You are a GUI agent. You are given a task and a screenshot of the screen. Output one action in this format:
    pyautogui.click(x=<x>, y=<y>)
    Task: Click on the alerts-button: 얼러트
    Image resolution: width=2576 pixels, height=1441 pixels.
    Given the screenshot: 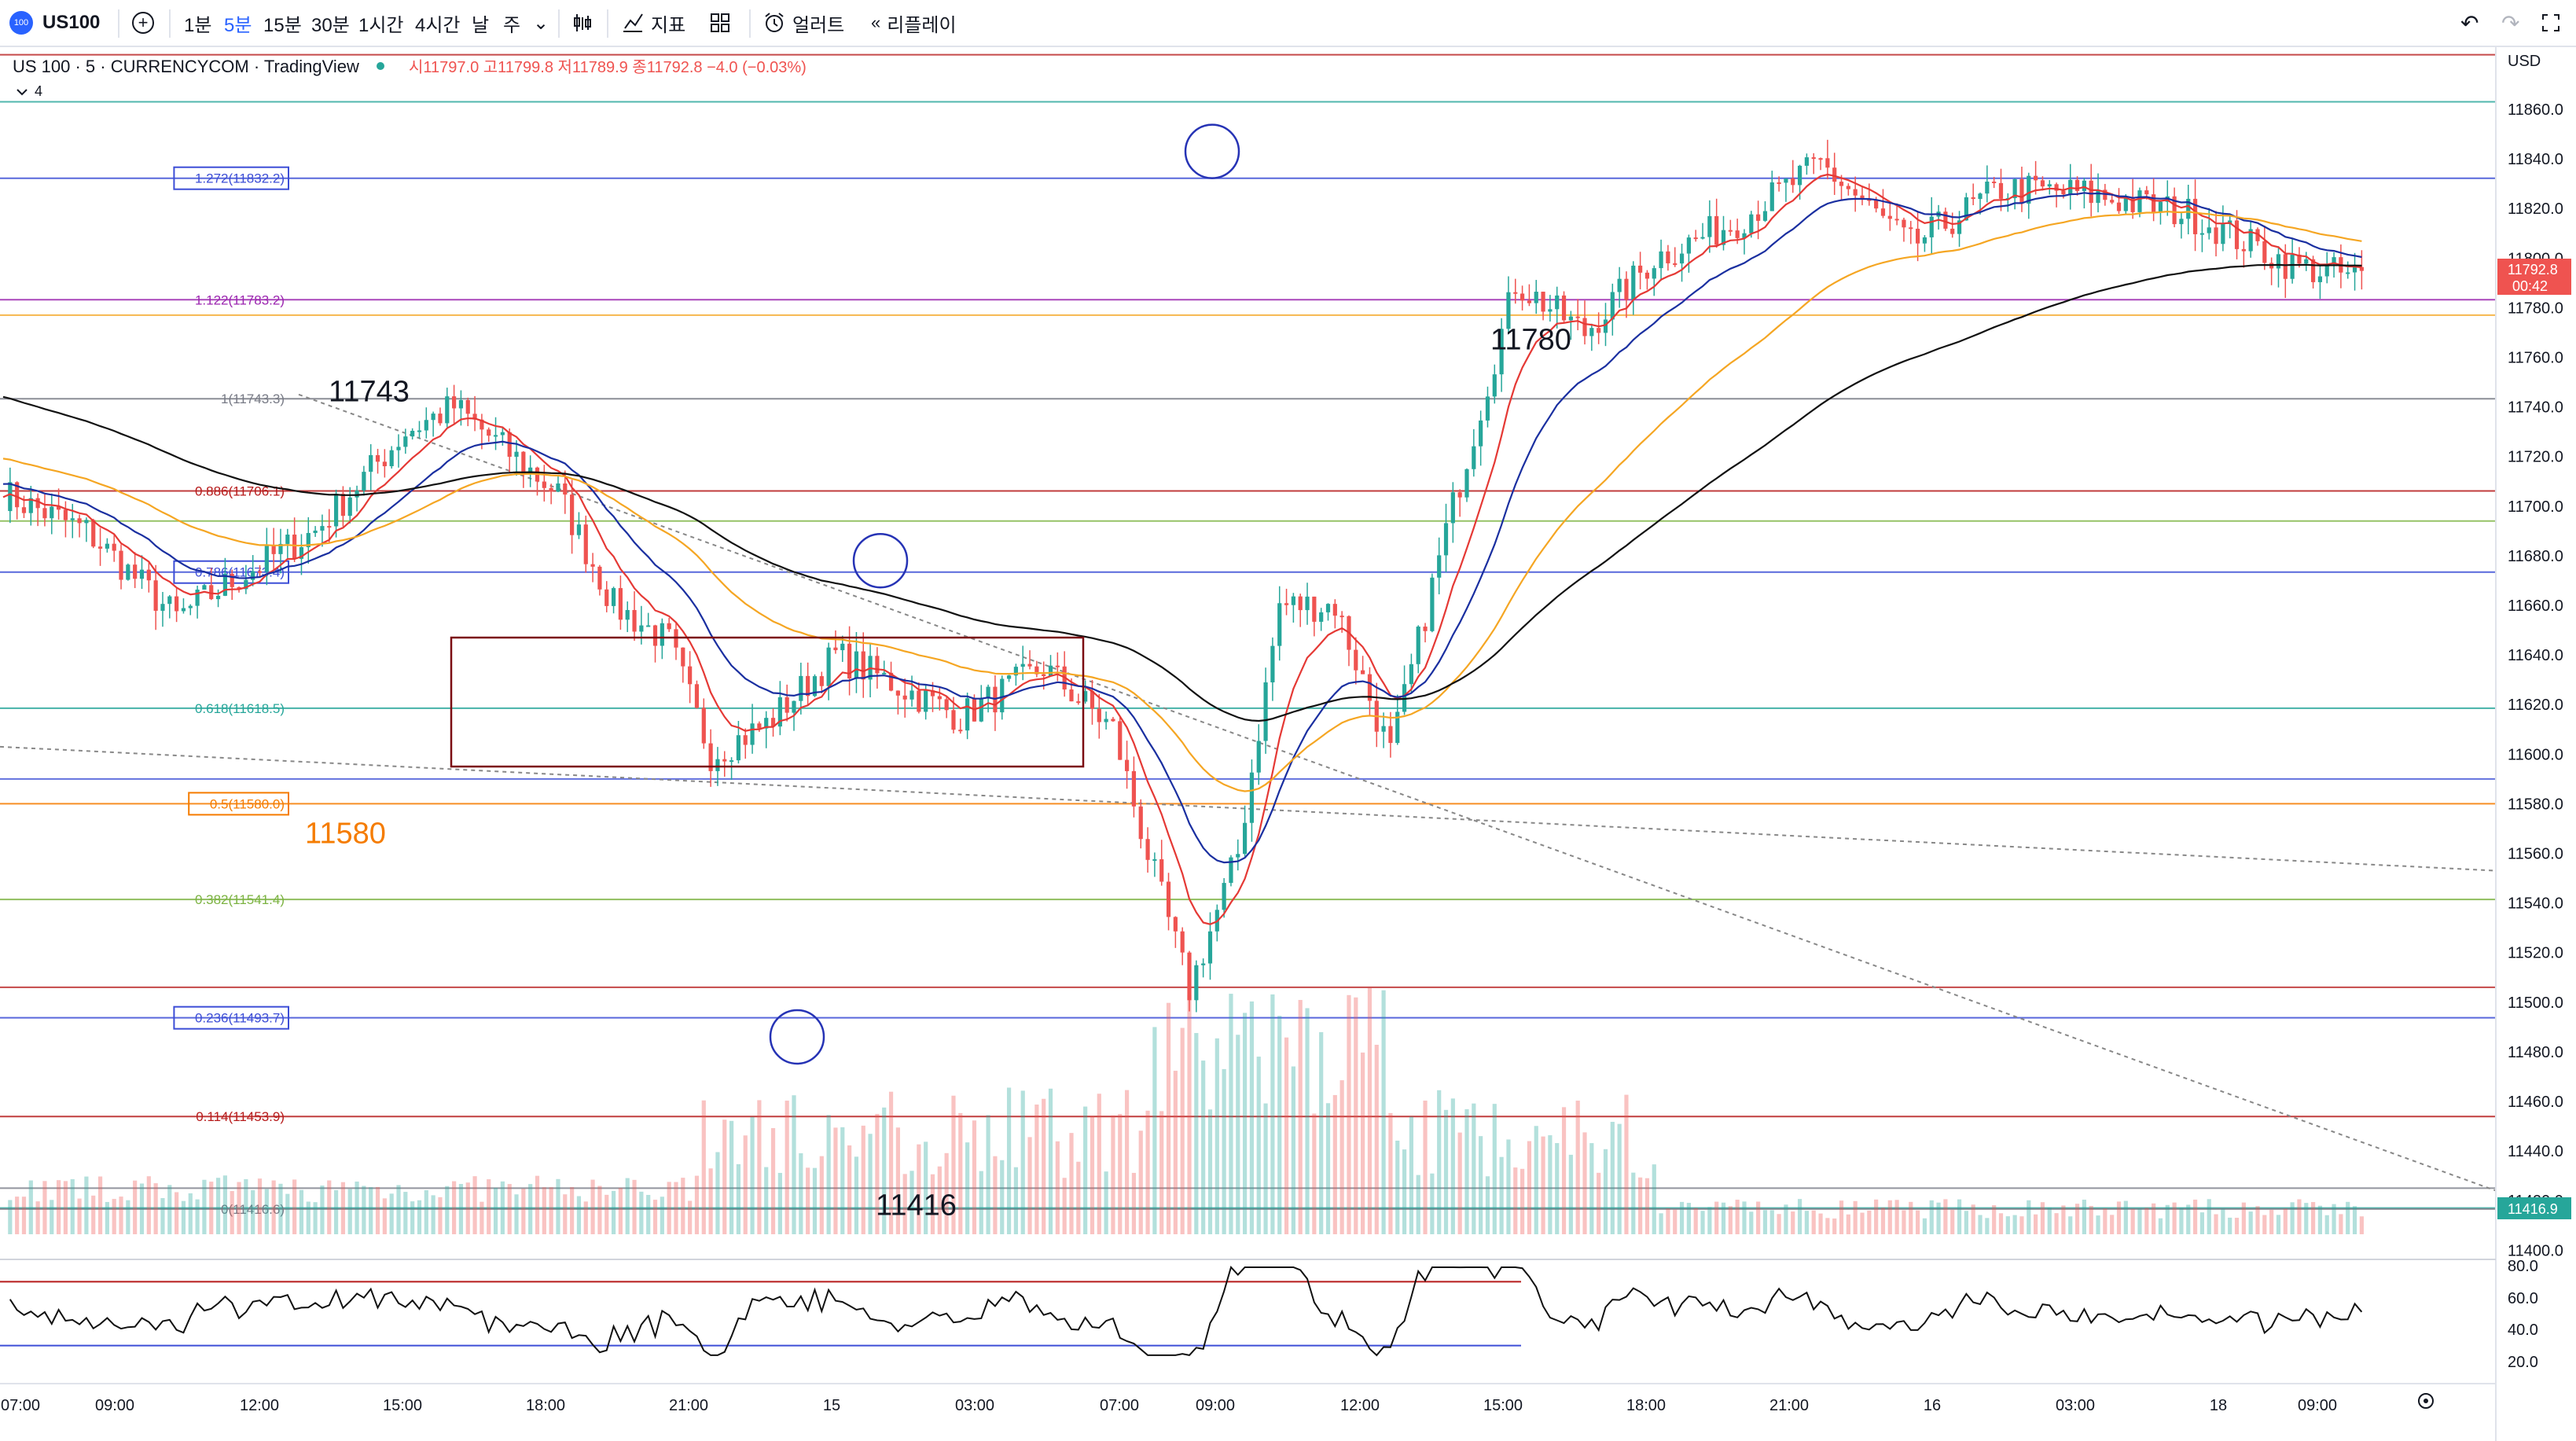 What is the action you would take?
    pyautogui.click(x=803, y=23)
    